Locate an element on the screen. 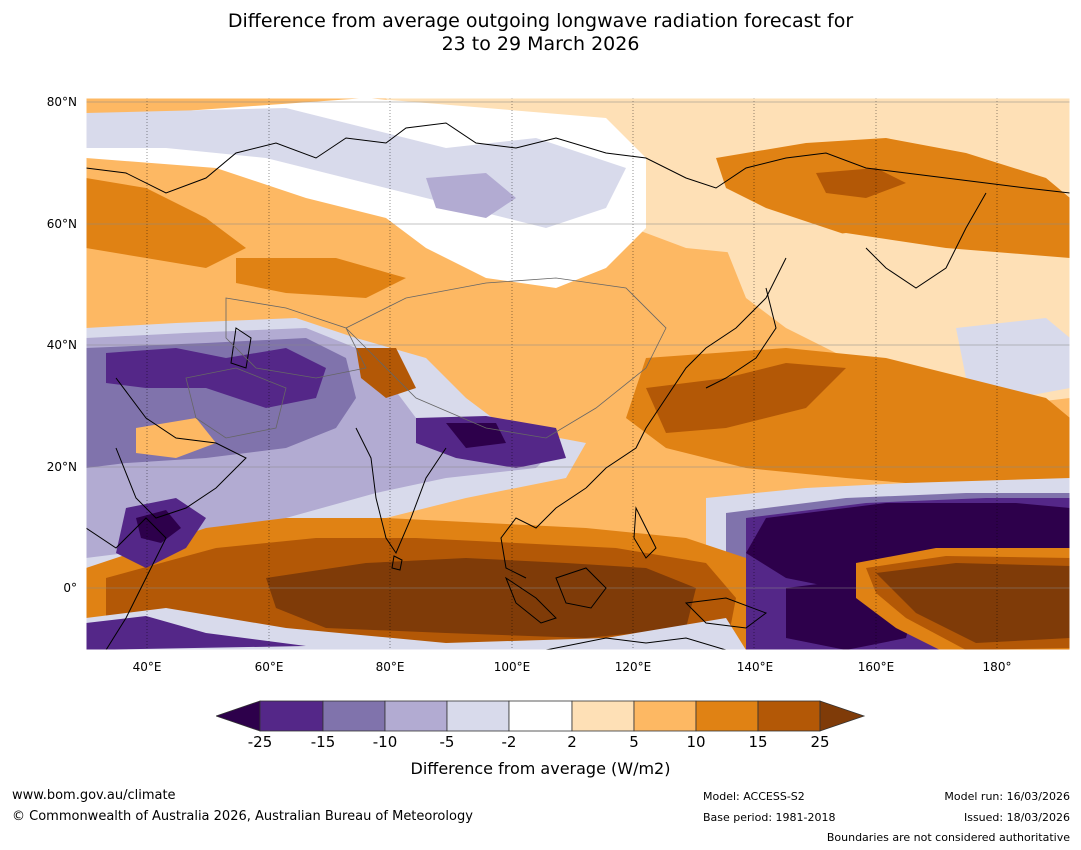 The height and width of the screenshot is (850, 1081). colorbar-swatch-vlorange is located at coordinates (603, 716).